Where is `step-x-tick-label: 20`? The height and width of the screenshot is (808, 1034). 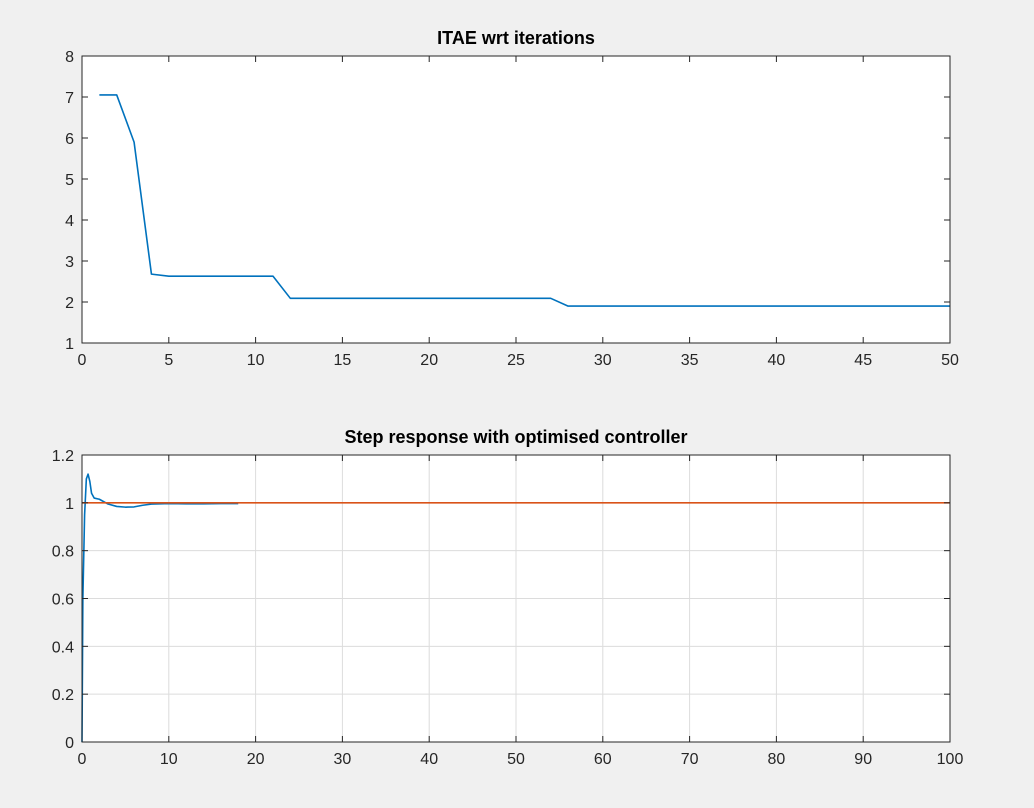 step-x-tick-label: 20 is located at coordinates (256, 759).